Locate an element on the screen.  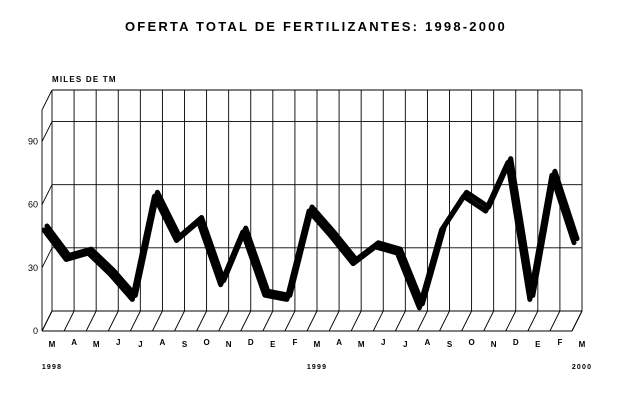
year-label: 1999 is located at coordinates (317, 367).